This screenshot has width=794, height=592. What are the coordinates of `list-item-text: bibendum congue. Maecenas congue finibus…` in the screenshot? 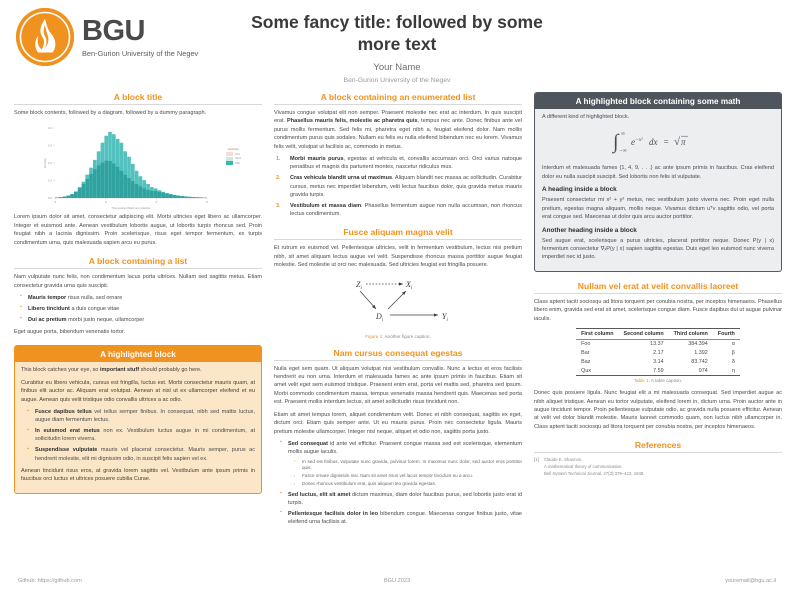 It's located at (405, 518).